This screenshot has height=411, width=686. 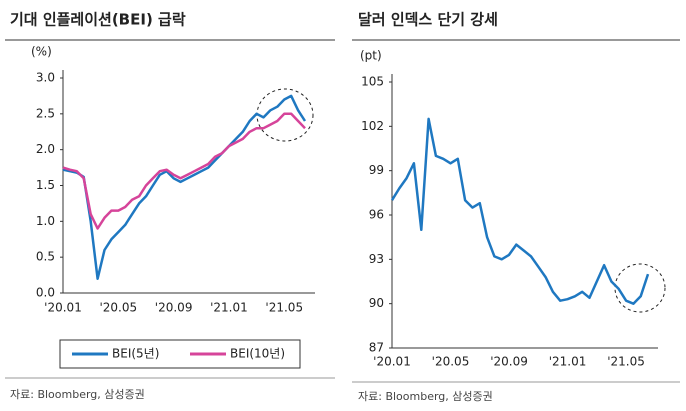 What do you see at coordinates (98, 20) in the screenshot?
I see `chart-title: 기대 인플레이션(BEI) 급락` at bounding box center [98, 20].